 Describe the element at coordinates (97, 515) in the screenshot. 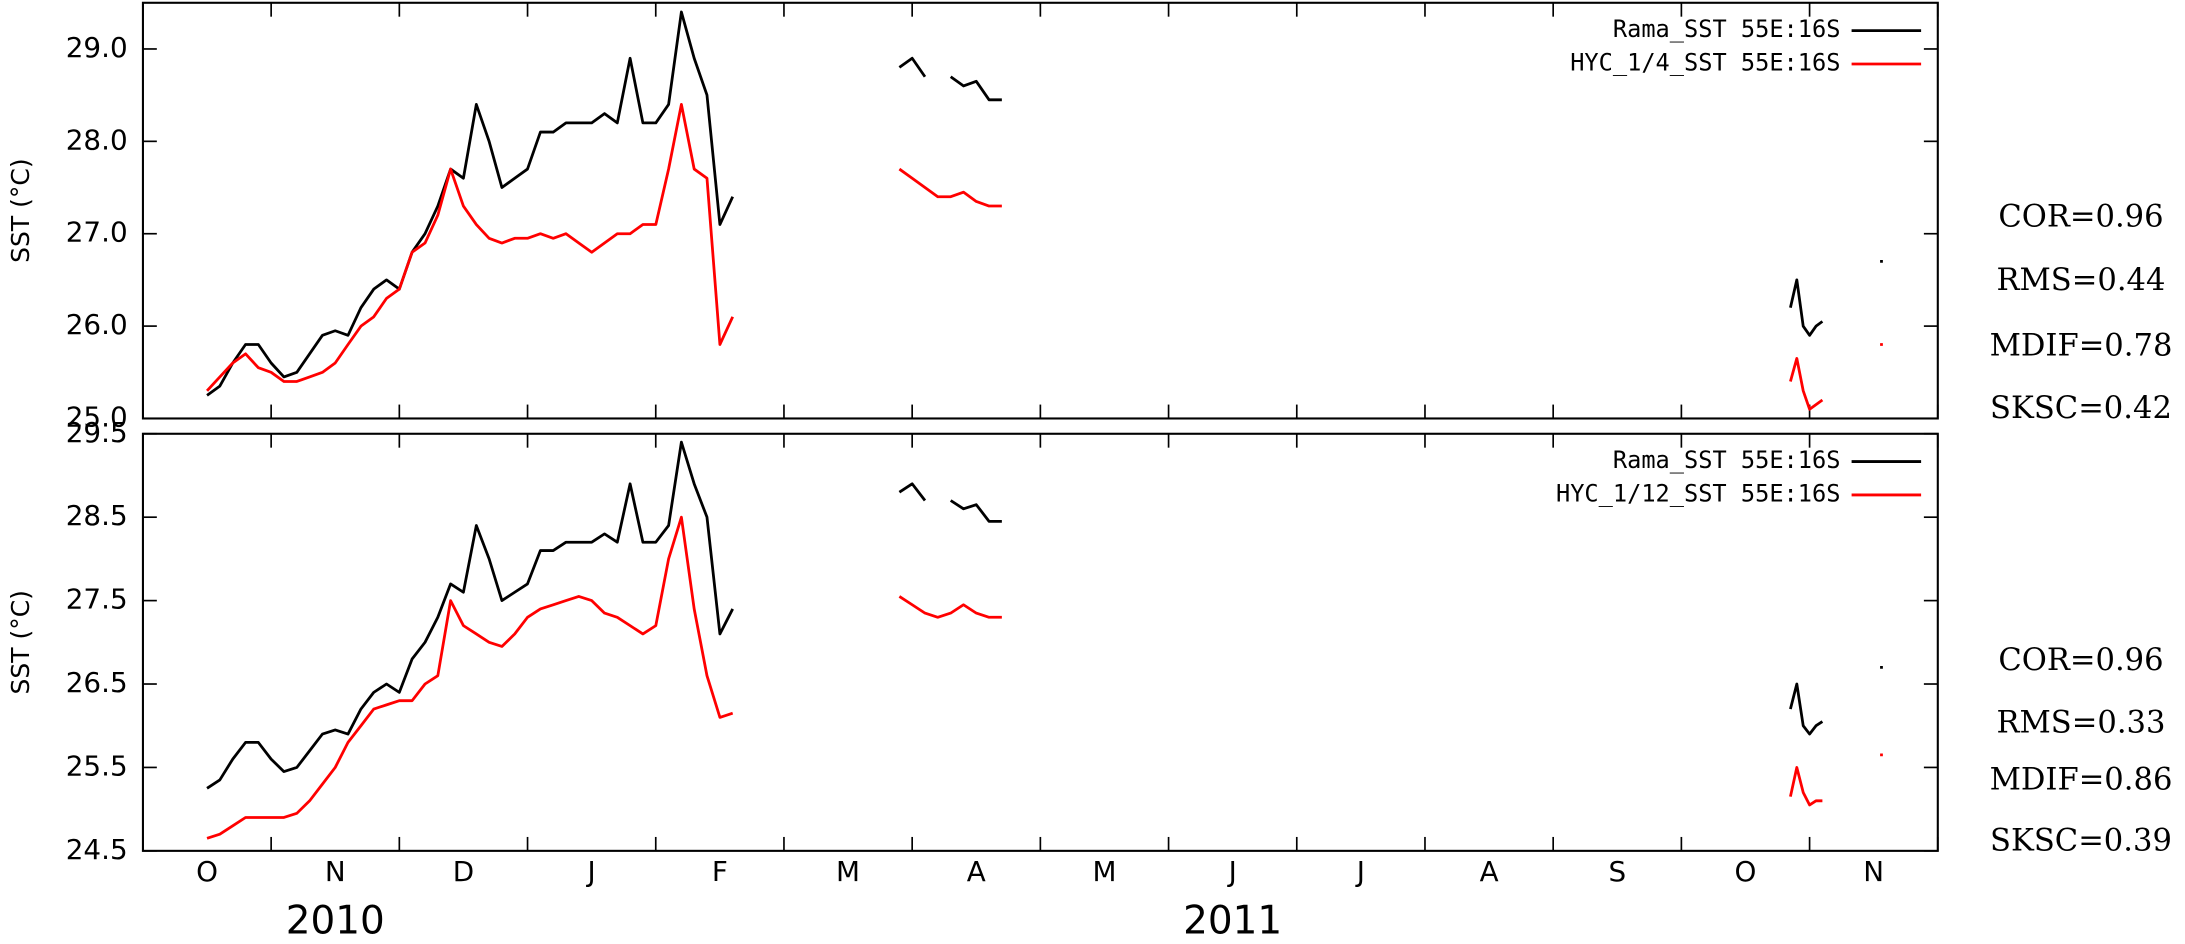

I see `y-tick-label: 28.5` at that location.